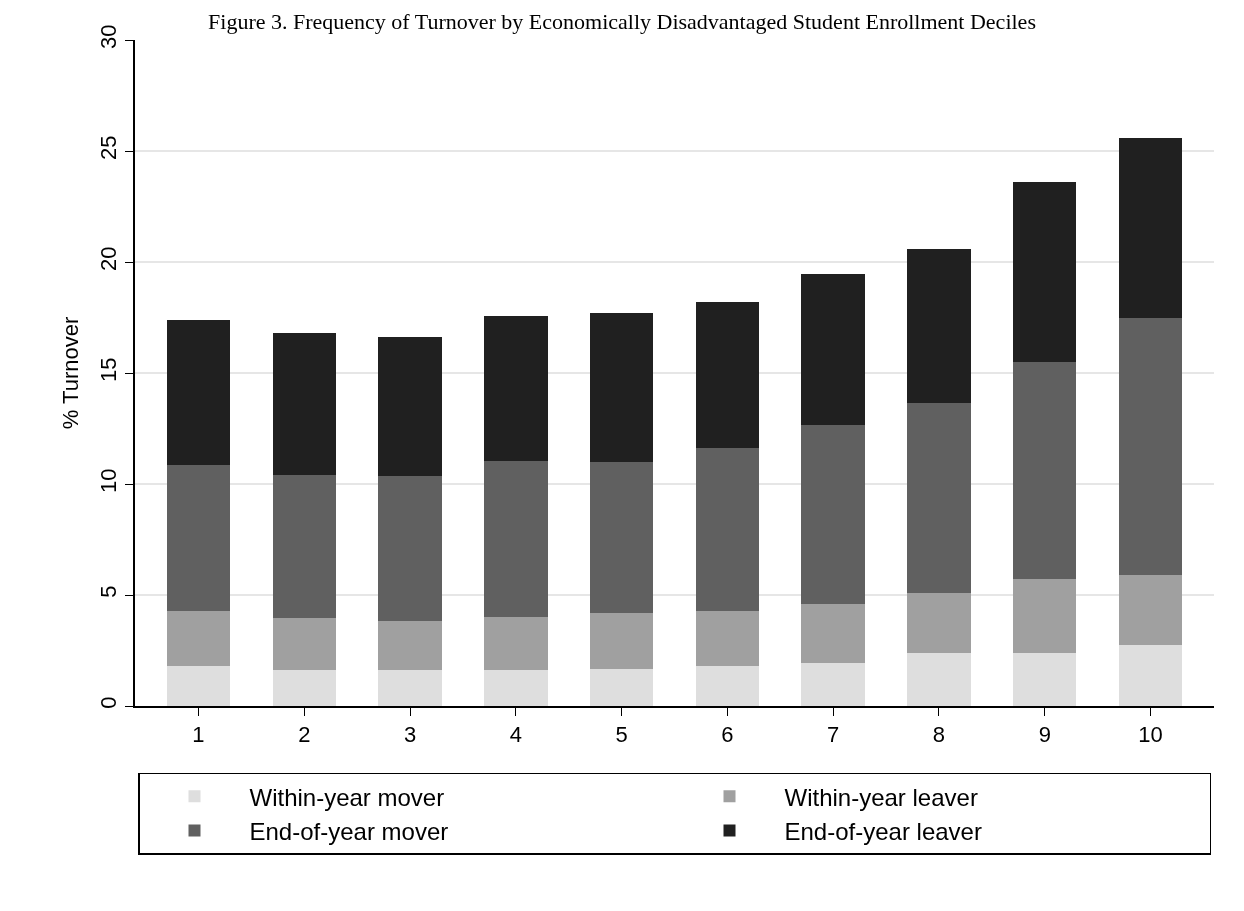 This screenshot has width=1244, height=911. What do you see at coordinates (621, 735) in the screenshot?
I see `x-tick-label: 5` at bounding box center [621, 735].